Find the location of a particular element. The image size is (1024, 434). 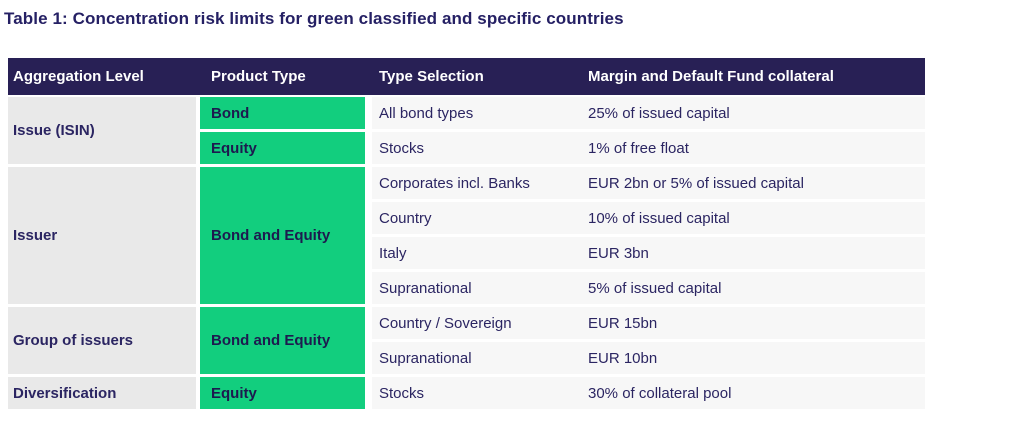

header-type-selection: Type Selection is located at coordinates (431, 76).